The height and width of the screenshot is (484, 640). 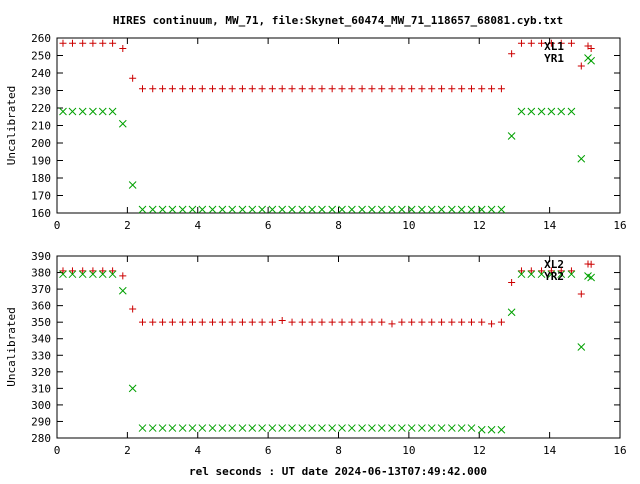 I want to click on panel2-legend-label-yr2: YR2, so click(x=554, y=276).